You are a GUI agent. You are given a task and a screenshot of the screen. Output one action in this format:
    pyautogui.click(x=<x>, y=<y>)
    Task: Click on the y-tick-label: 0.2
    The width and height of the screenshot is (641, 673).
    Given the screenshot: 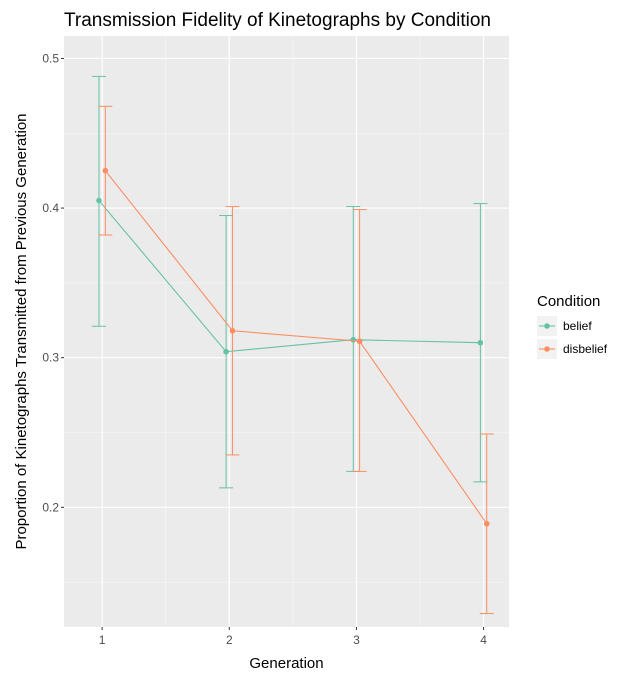 What is the action you would take?
    pyautogui.click(x=50, y=507)
    